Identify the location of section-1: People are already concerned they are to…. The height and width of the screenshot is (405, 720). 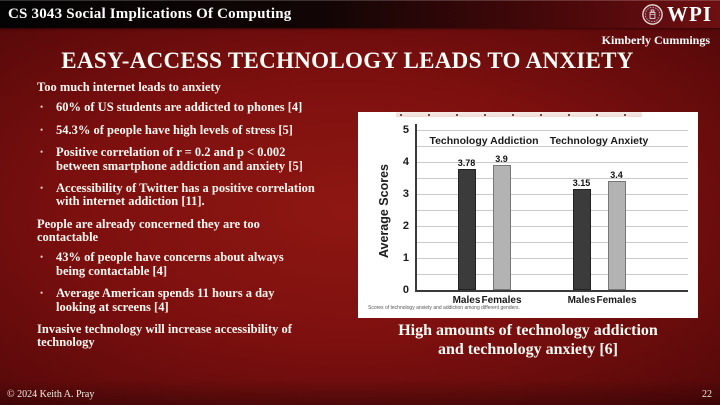
(197, 265).